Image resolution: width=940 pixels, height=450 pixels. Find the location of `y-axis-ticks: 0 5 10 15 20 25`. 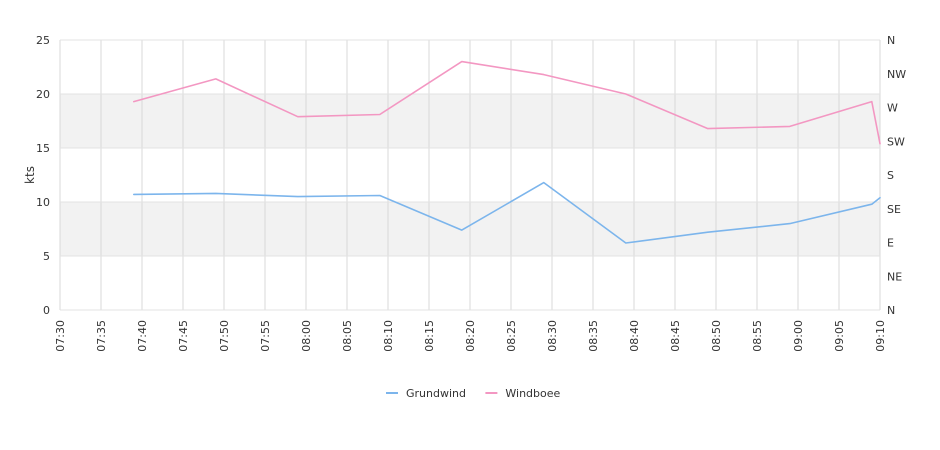

y-axis-ticks: 0 5 10 15 20 25 is located at coordinates (43, 175).